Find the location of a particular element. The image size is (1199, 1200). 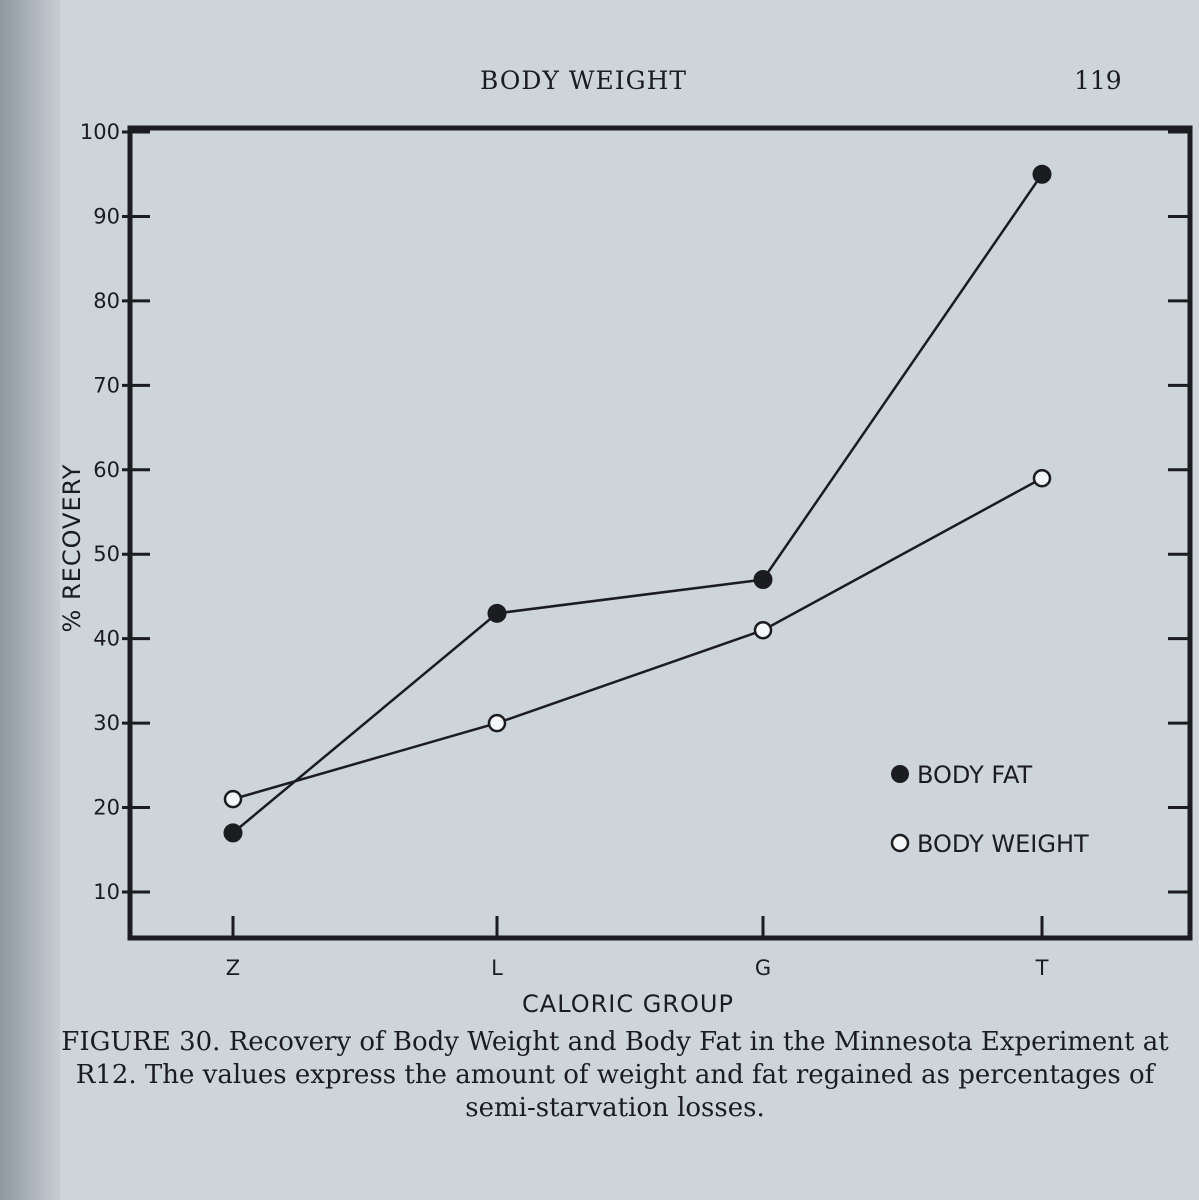

y-axis-title: % RECOVERY is located at coordinates (72, 548).